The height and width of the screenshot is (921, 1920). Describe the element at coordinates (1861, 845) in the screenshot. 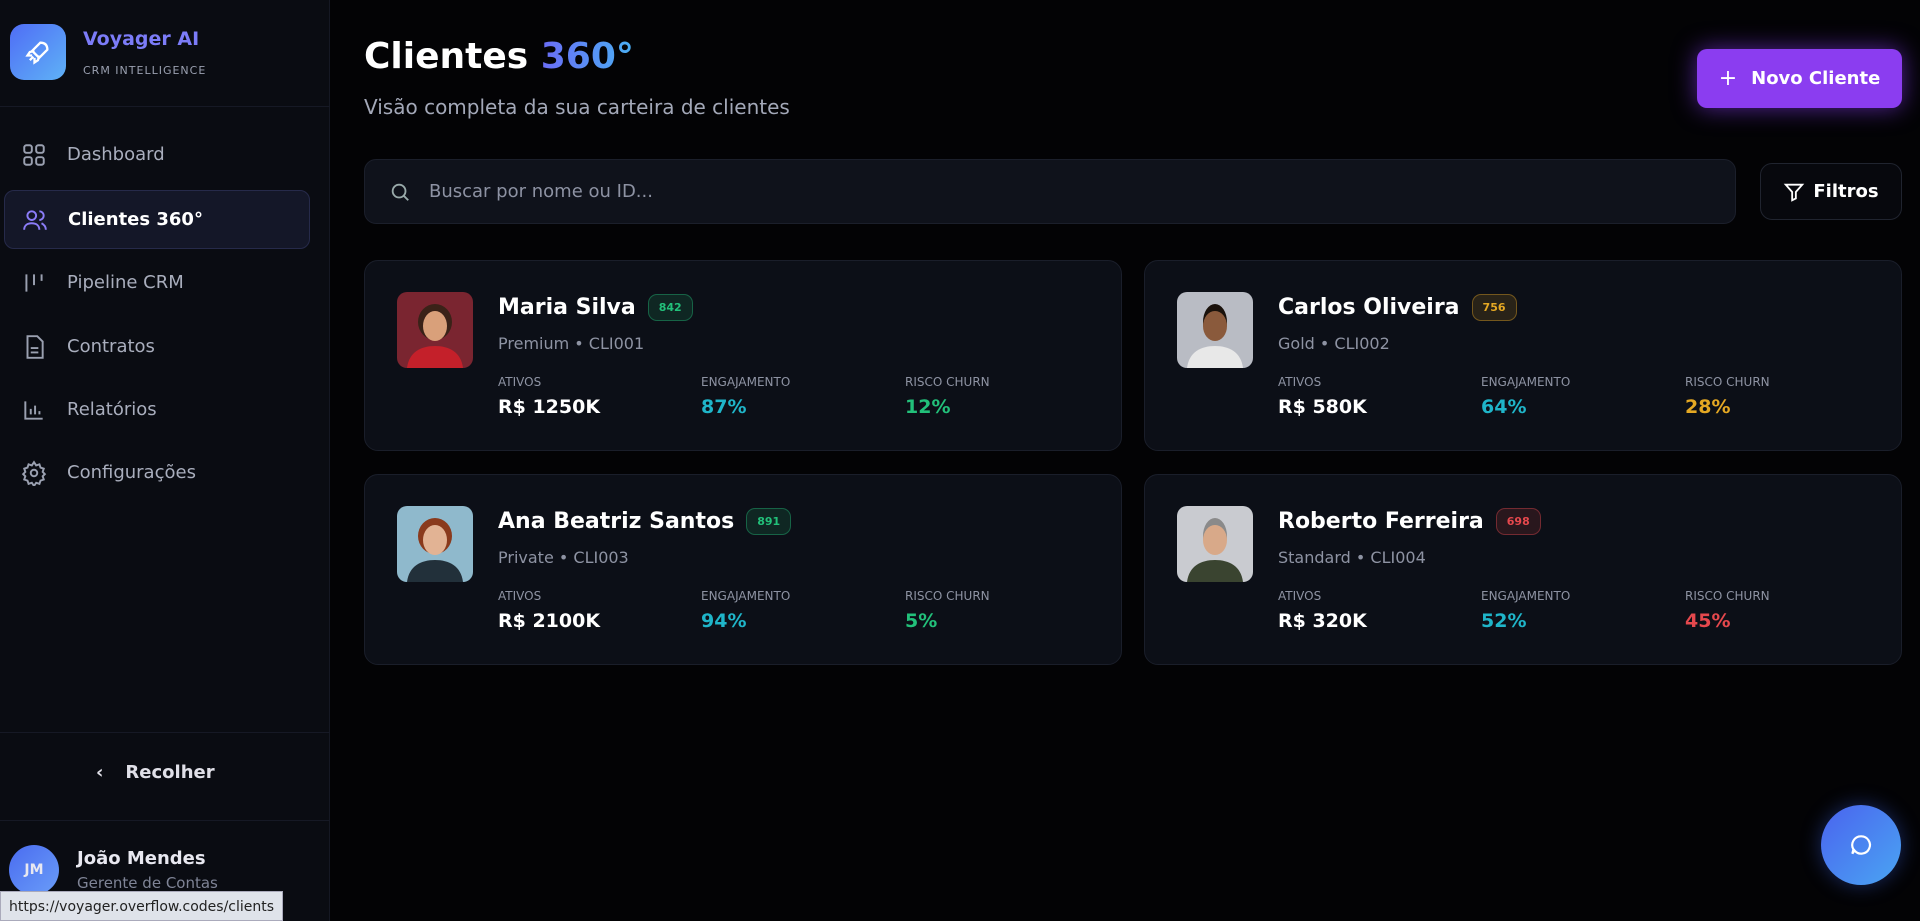

I see `chat-button` at that location.